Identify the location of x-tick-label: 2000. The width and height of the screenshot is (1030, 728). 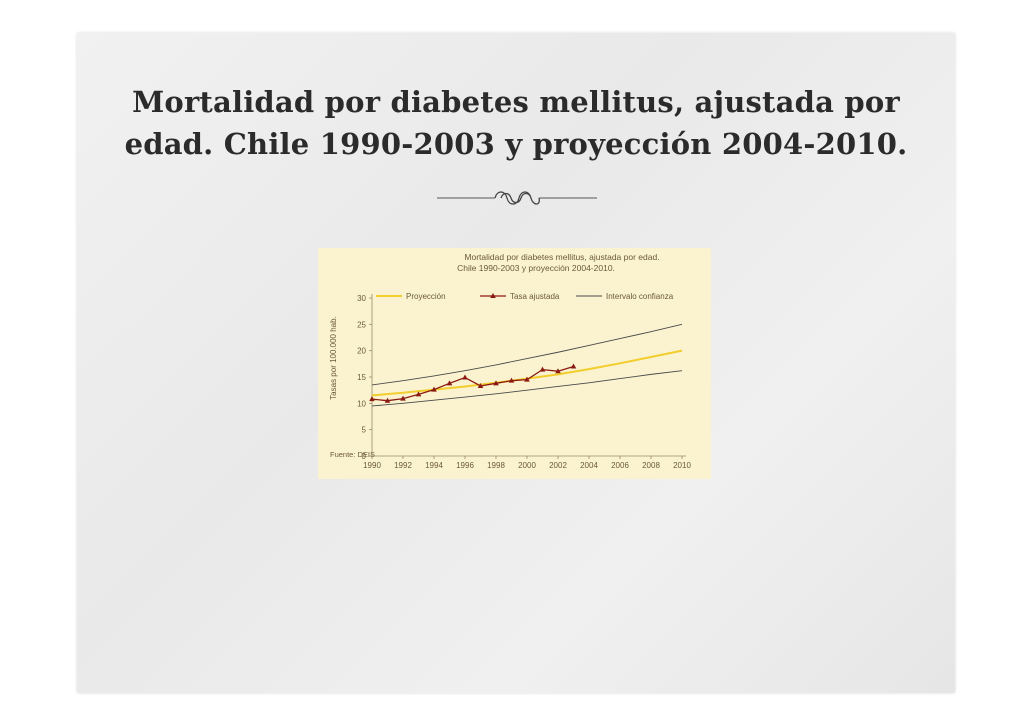
(527, 465).